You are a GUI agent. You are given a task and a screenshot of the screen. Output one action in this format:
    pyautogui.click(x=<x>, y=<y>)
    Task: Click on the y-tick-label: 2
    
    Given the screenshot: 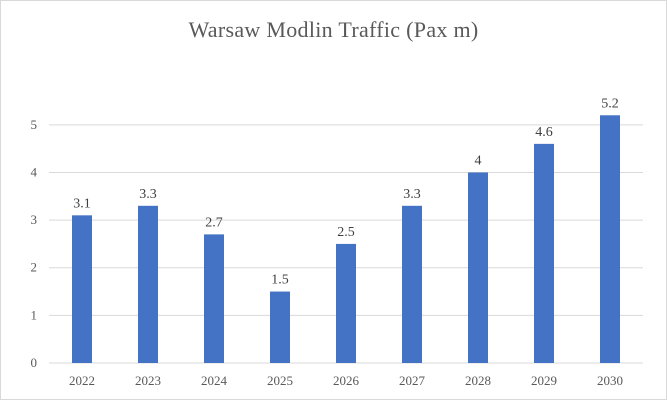 What is the action you would take?
    pyautogui.click(x=34, y=267)
    